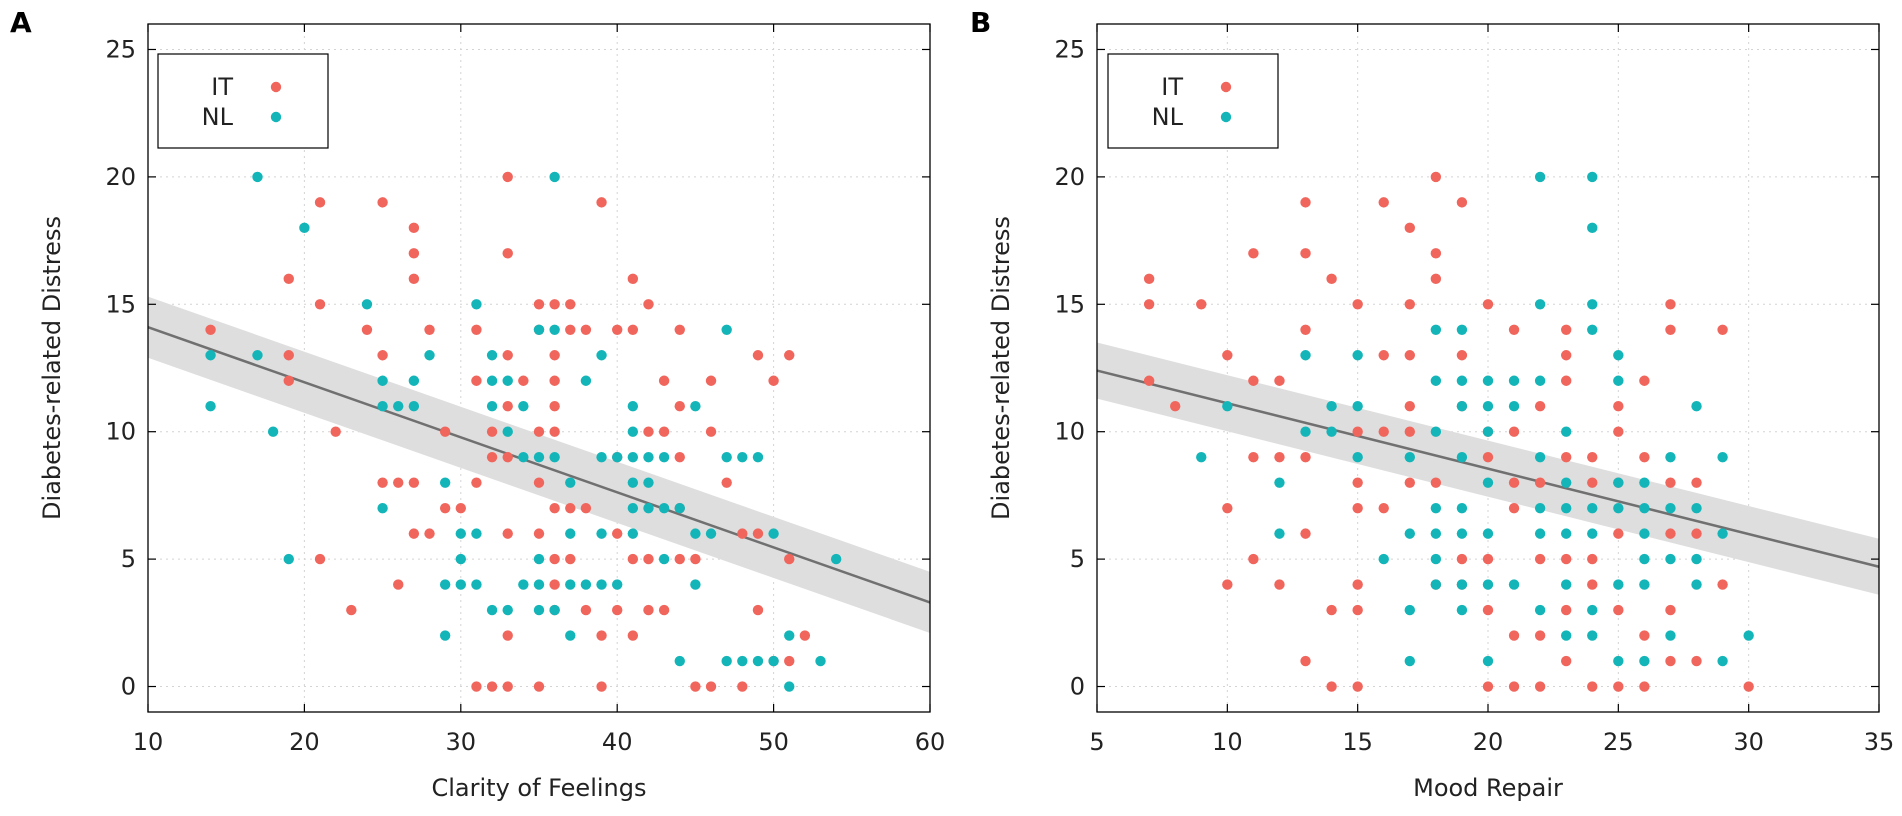 Image resolution: width=1902 pixels, height=816 pixels. What do you see at coordinates (1077, 559) in the screenshot?
I see `y-tick-label: 5` at bounding box center [1077, 559].